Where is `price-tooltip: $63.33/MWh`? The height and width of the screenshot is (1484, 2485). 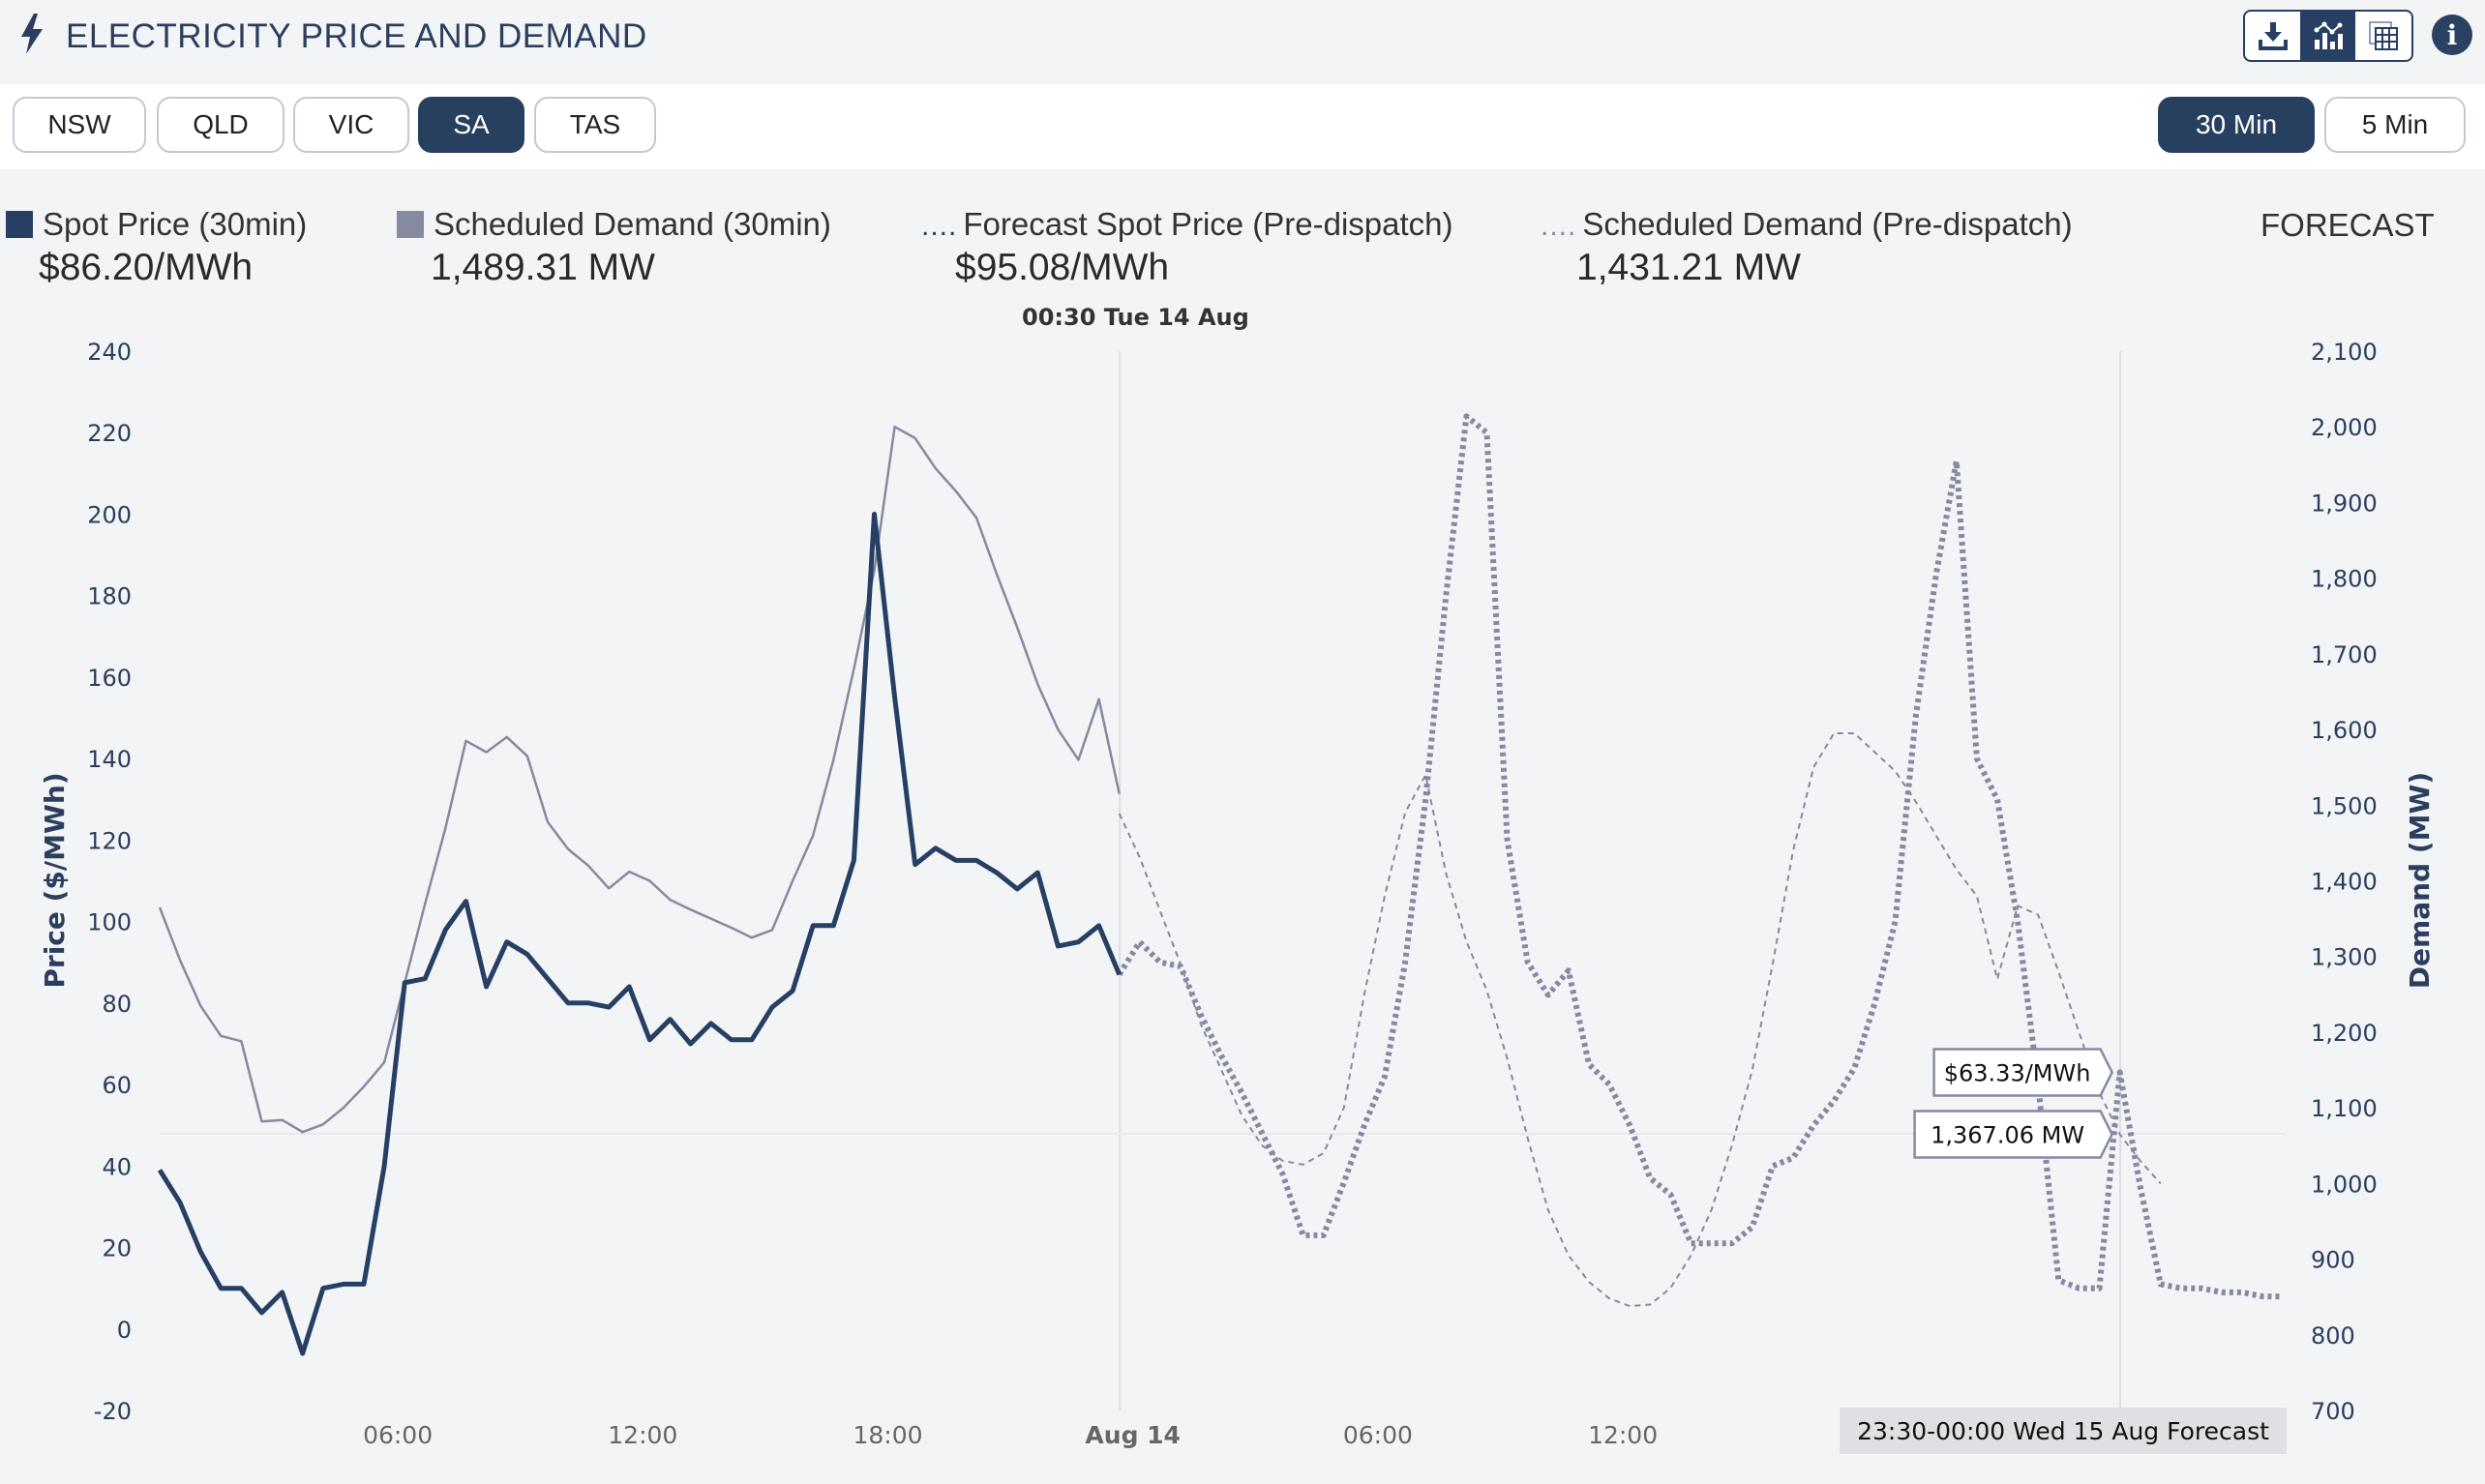 price-tooltip: $63.33/MWh is located at coordinates (2017, 1072).